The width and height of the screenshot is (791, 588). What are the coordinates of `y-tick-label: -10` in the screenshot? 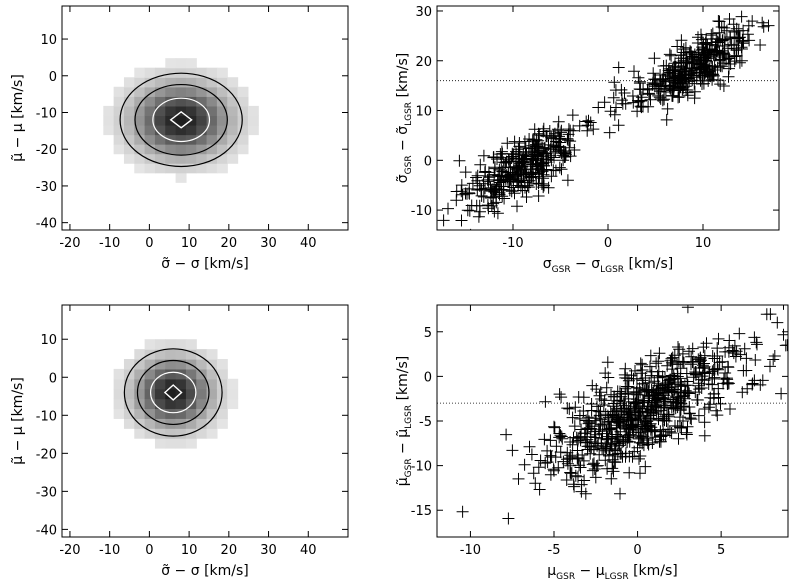 It's located at (421, 467).